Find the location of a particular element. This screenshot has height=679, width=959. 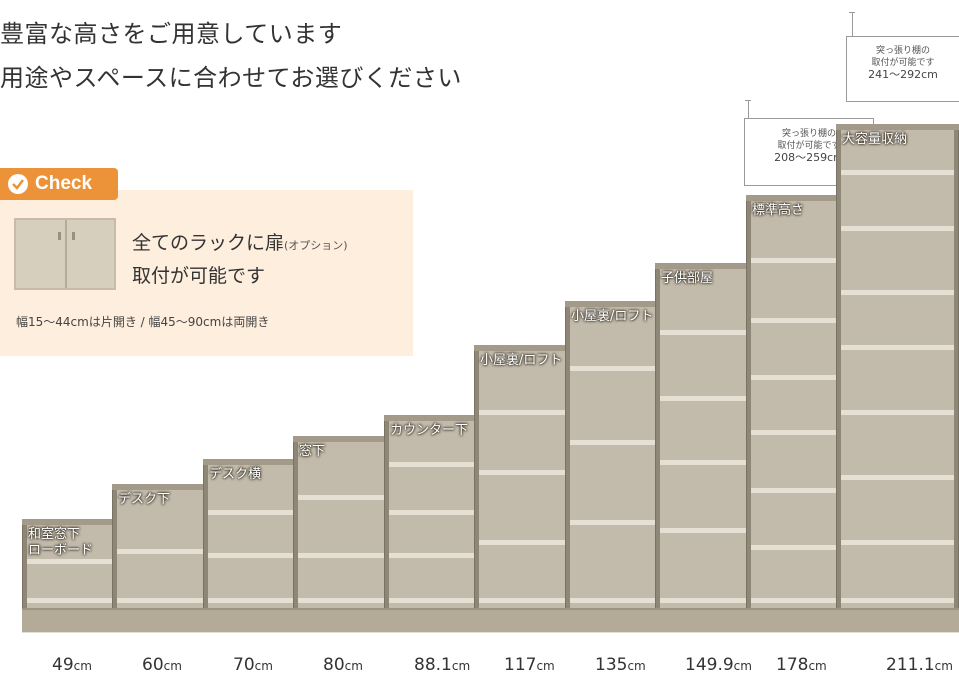

rack-height-value: 80 is located at coordinates (334, 665).